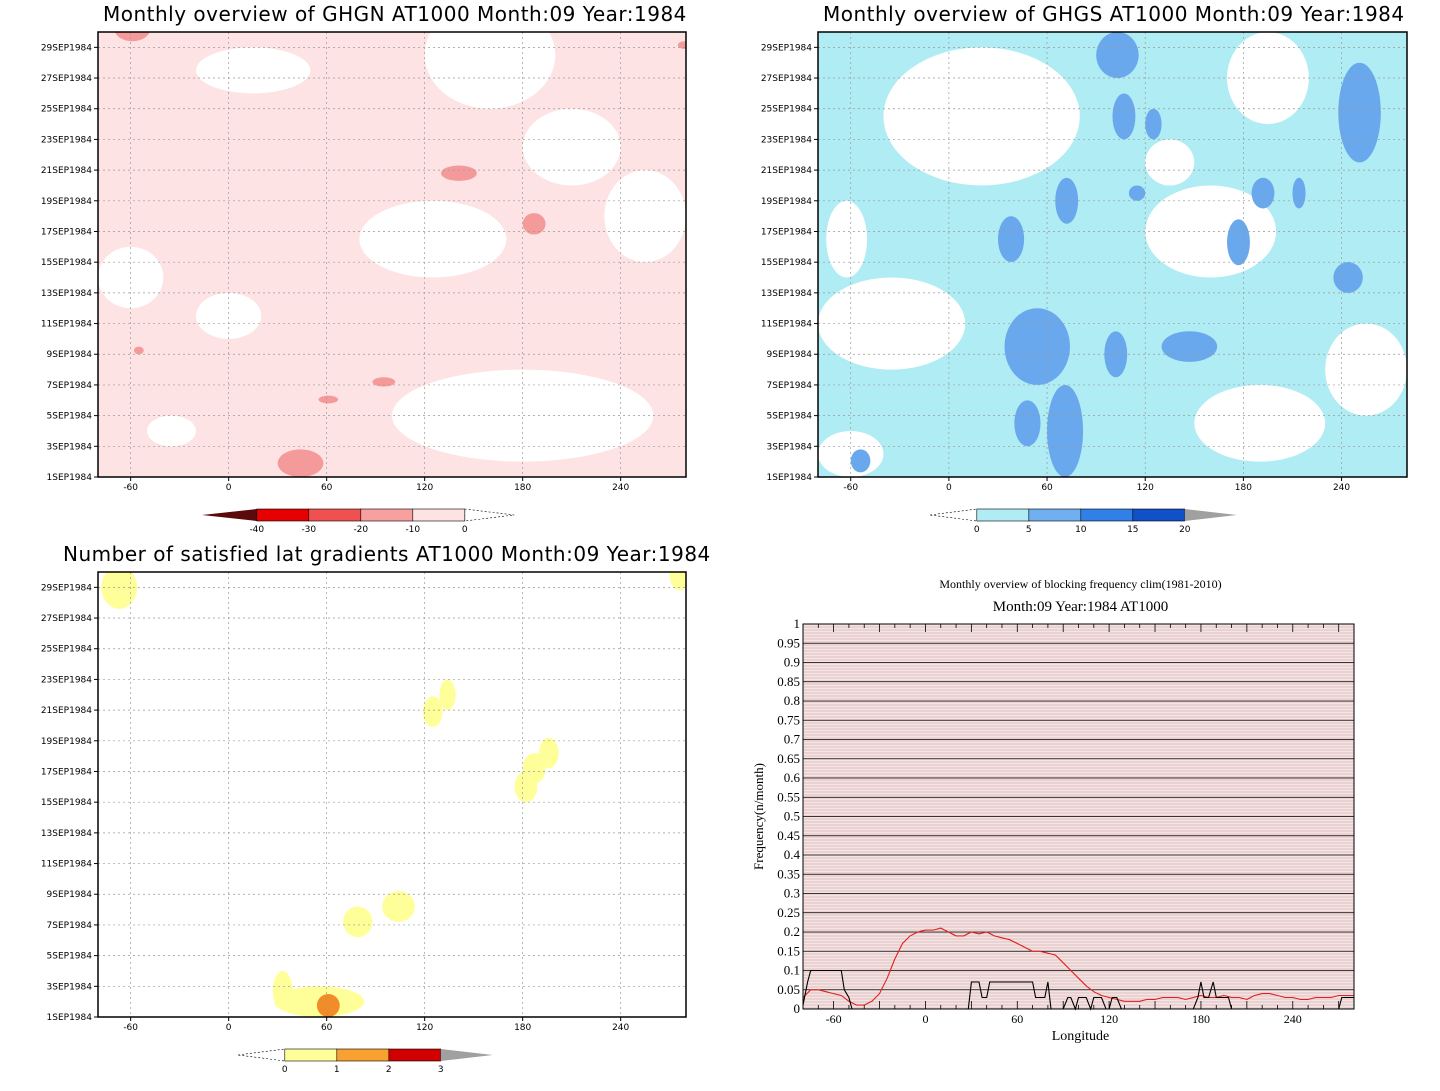 The image size is (1440, 1091). Describe the element at coordinates (66, 79) in the screenshot. I see `ghgn-ytick-label: 27SEP1984` at that location.